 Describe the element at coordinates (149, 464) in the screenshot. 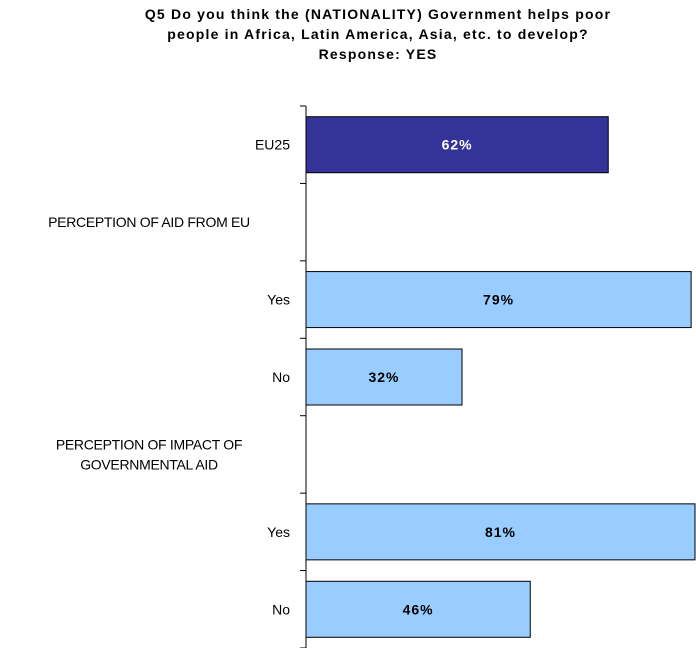

I see `category-label-line: GOVERNMENTAL AID` at that location.